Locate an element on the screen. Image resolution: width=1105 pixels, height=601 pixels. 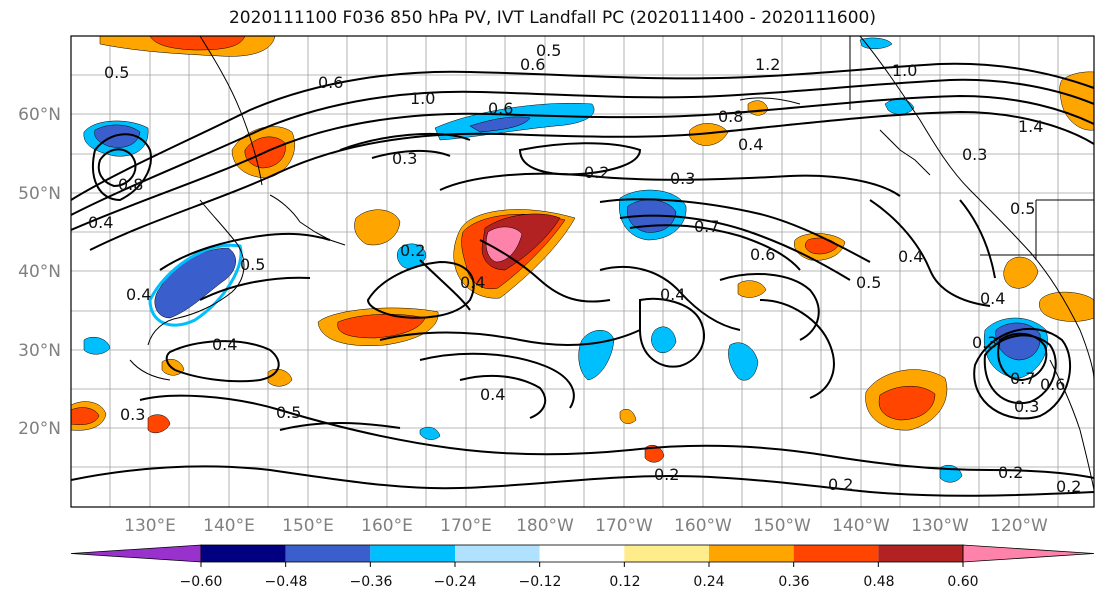
colorbar-tick-label: −0.36 is located at coordinates (371, 582).